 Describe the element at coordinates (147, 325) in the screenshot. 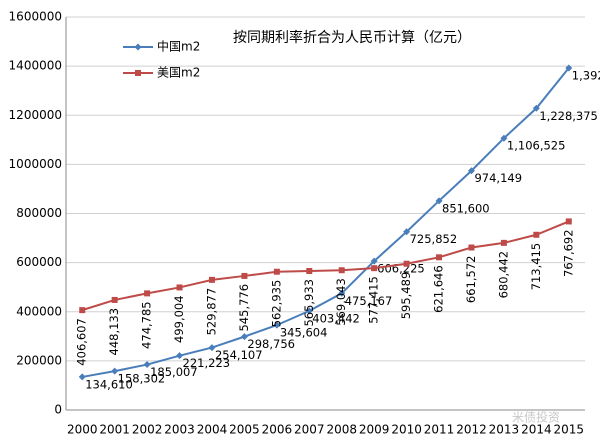

I see `data-label: 474,785` at that location.